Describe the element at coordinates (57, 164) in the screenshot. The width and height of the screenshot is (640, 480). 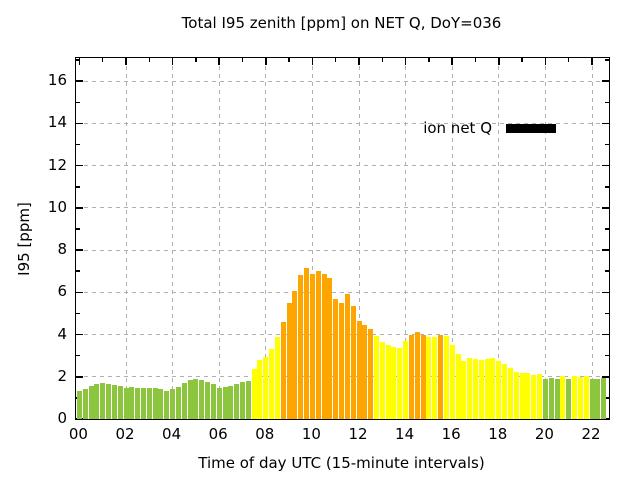
I see `y-tick-label: 12` at that location.